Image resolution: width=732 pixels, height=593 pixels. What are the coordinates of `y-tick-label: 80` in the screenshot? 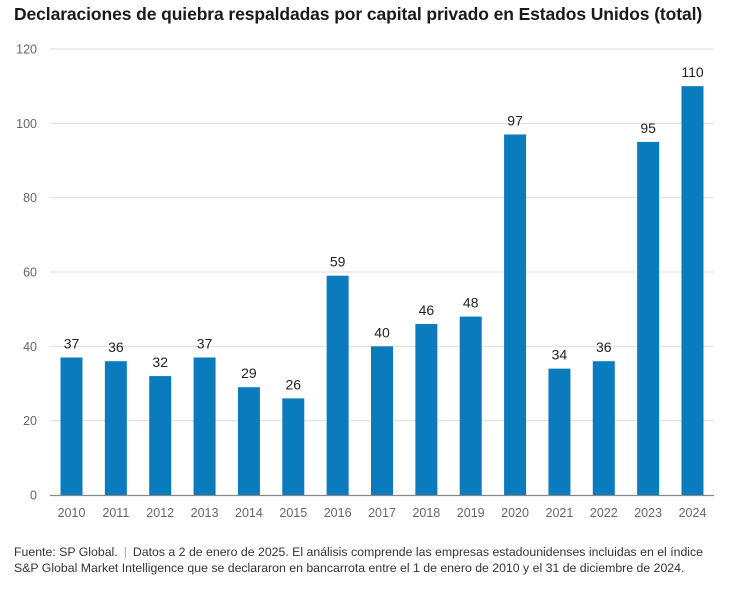 It's located at (30, 198).